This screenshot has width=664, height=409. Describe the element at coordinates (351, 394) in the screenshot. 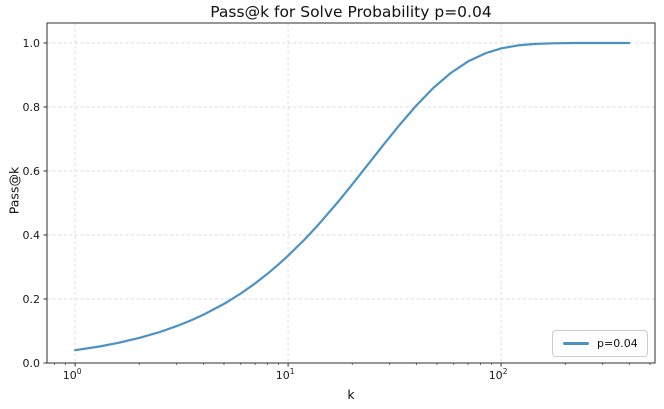

I see `x-axis-label: k` at that location.